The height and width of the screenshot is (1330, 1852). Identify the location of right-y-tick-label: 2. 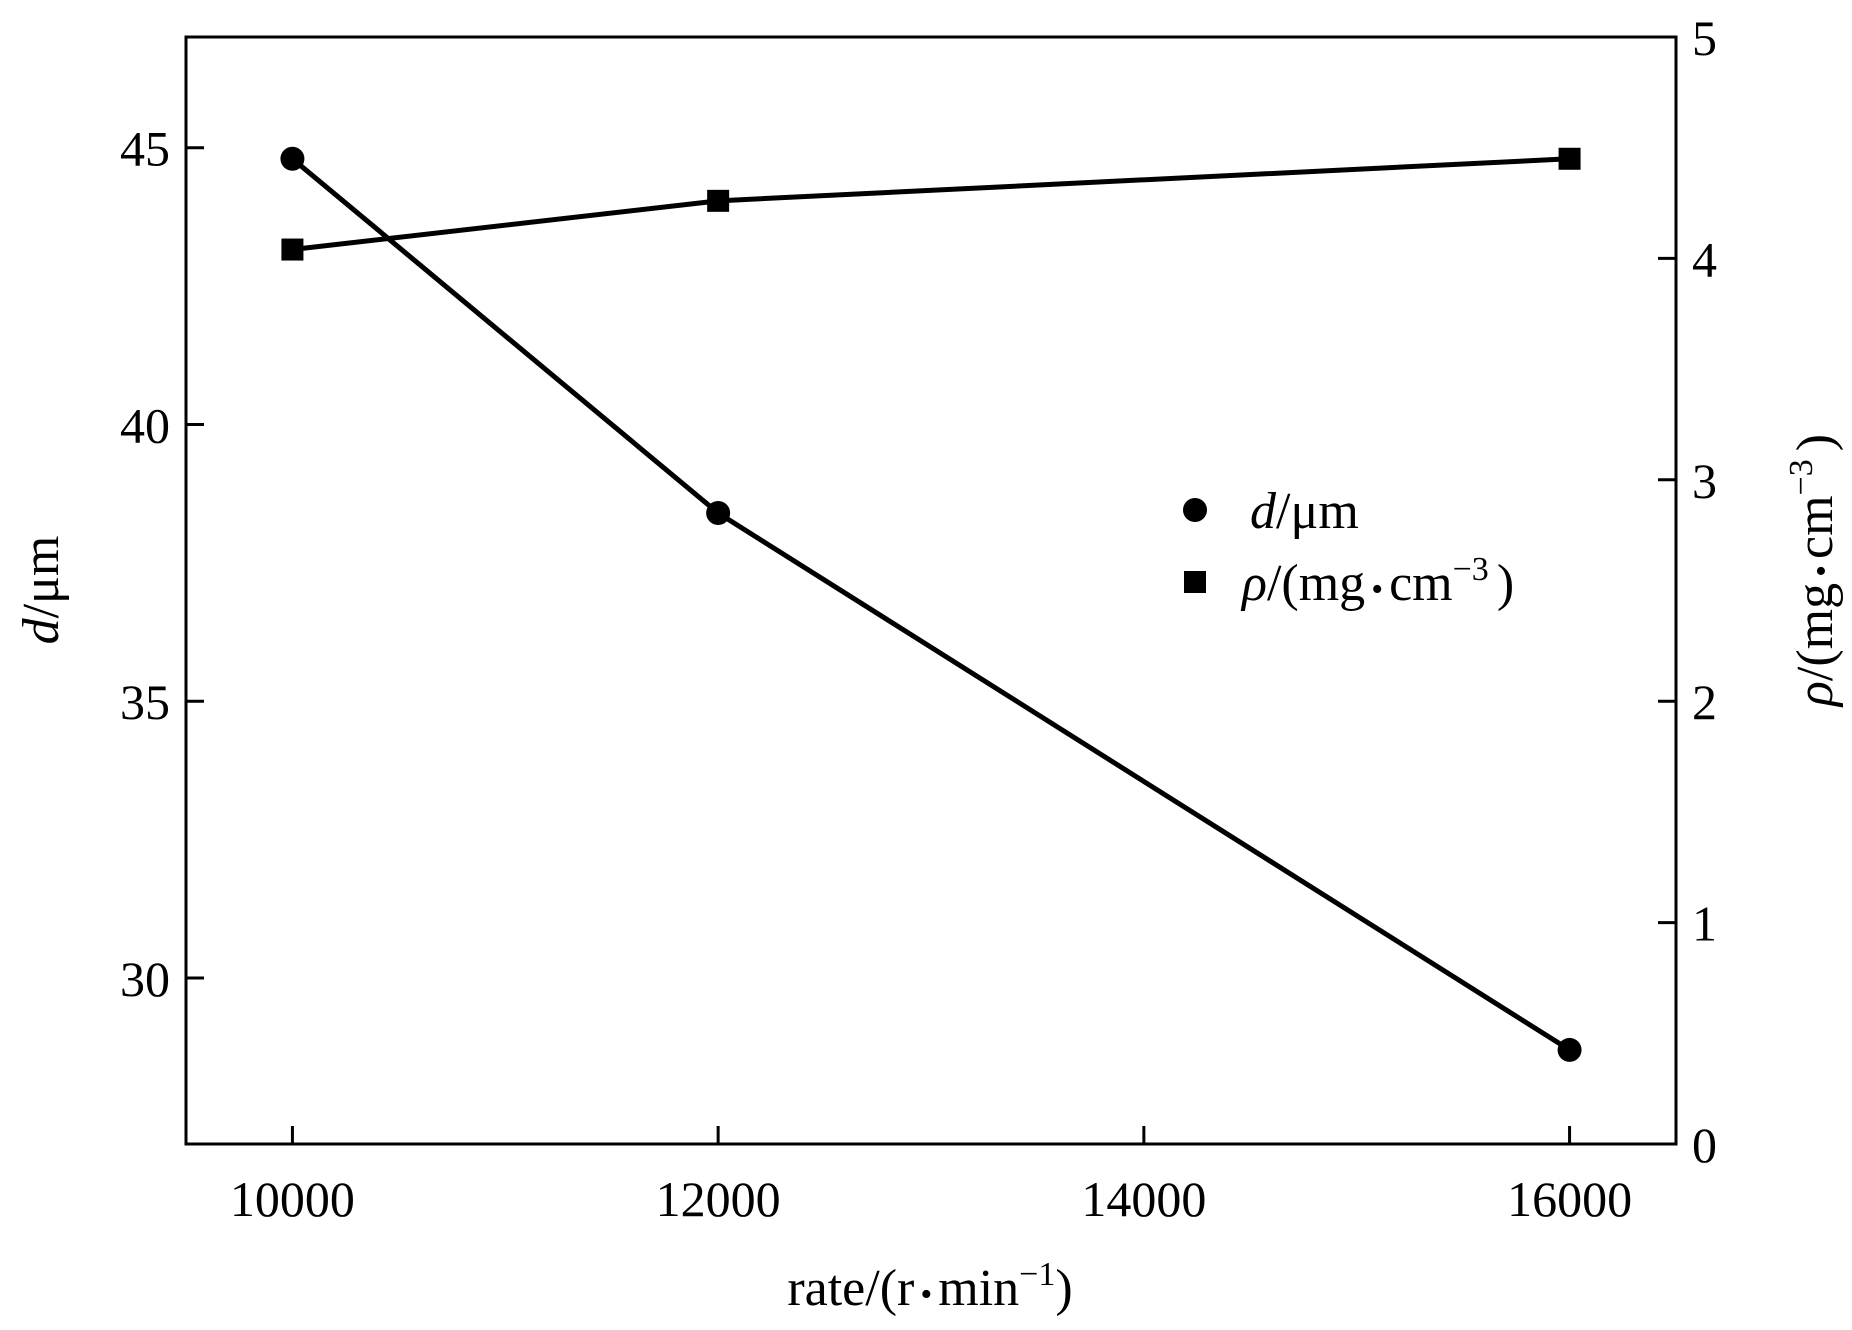
(1704, 702).